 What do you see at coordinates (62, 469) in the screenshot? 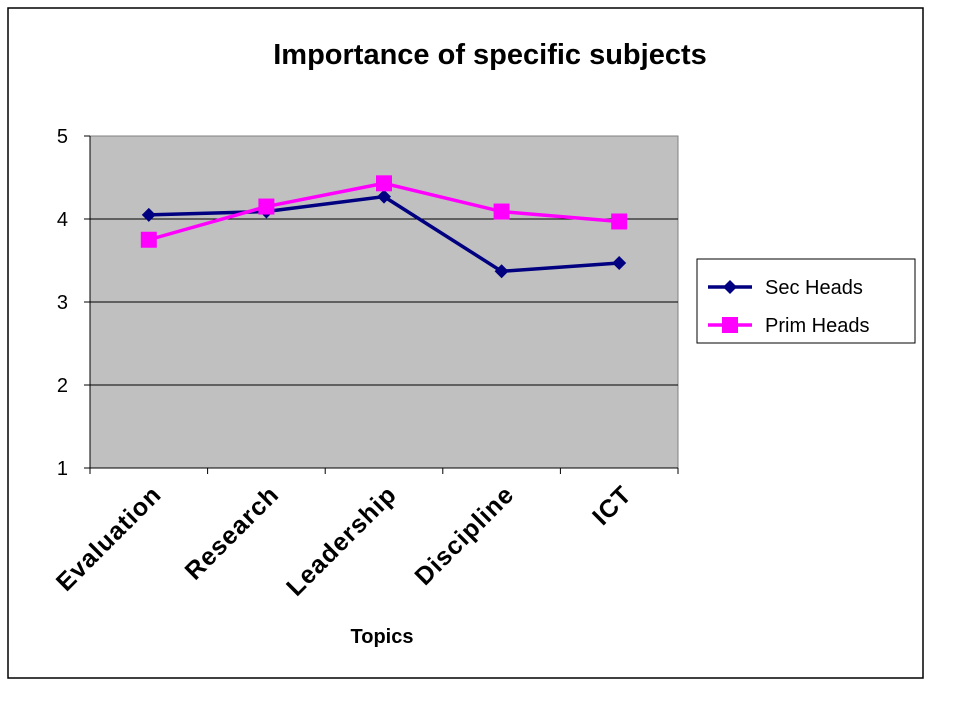
I see `y-tick-label: 1` at bounding box center [62, 469].